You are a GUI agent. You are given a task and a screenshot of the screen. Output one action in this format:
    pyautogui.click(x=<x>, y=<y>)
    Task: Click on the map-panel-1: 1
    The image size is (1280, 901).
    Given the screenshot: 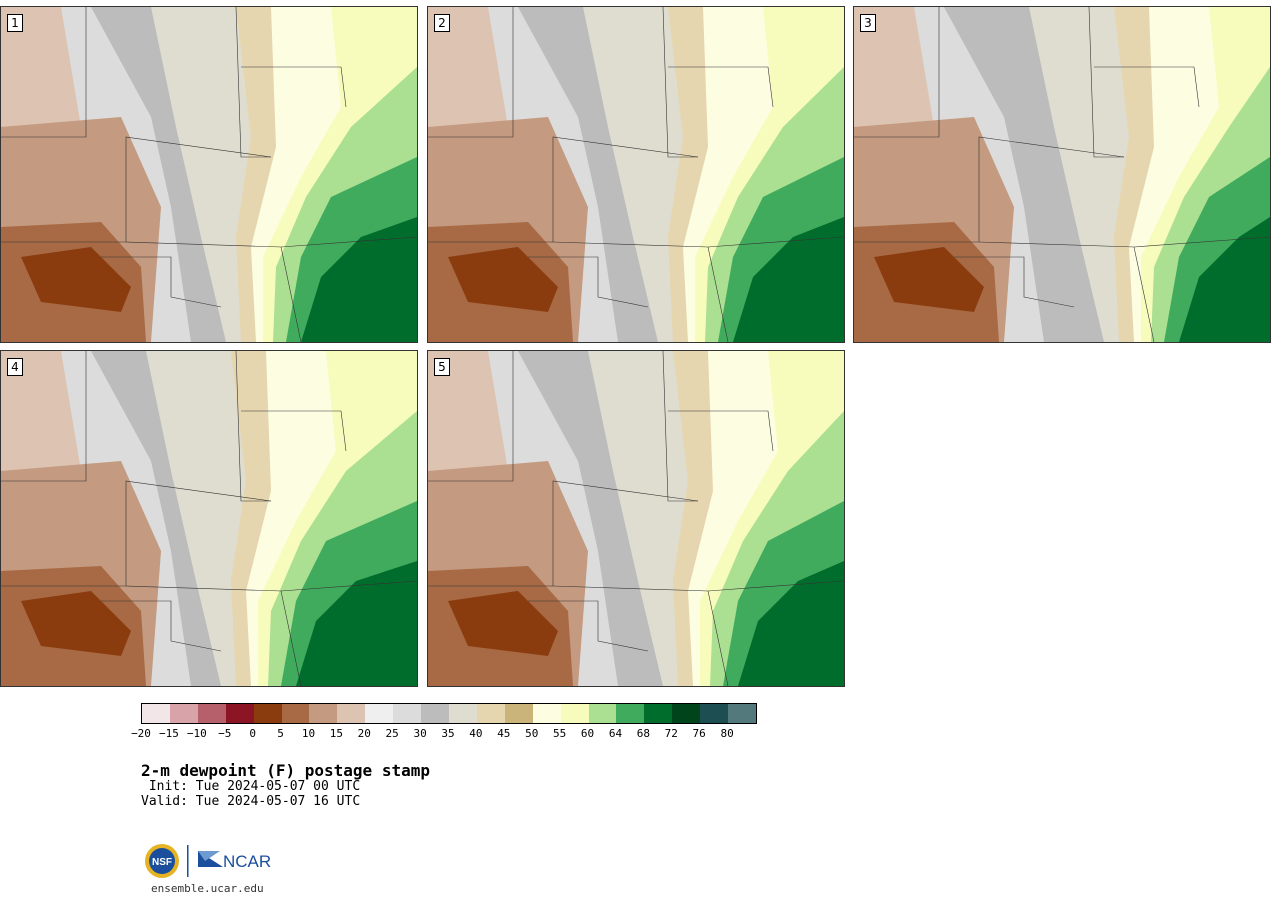 What is the action you would take?
    pyautogui.click(x=209, y=174)
    